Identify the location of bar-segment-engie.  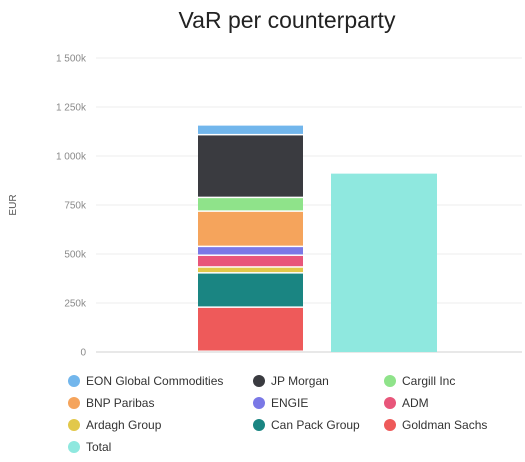
(250, 251).